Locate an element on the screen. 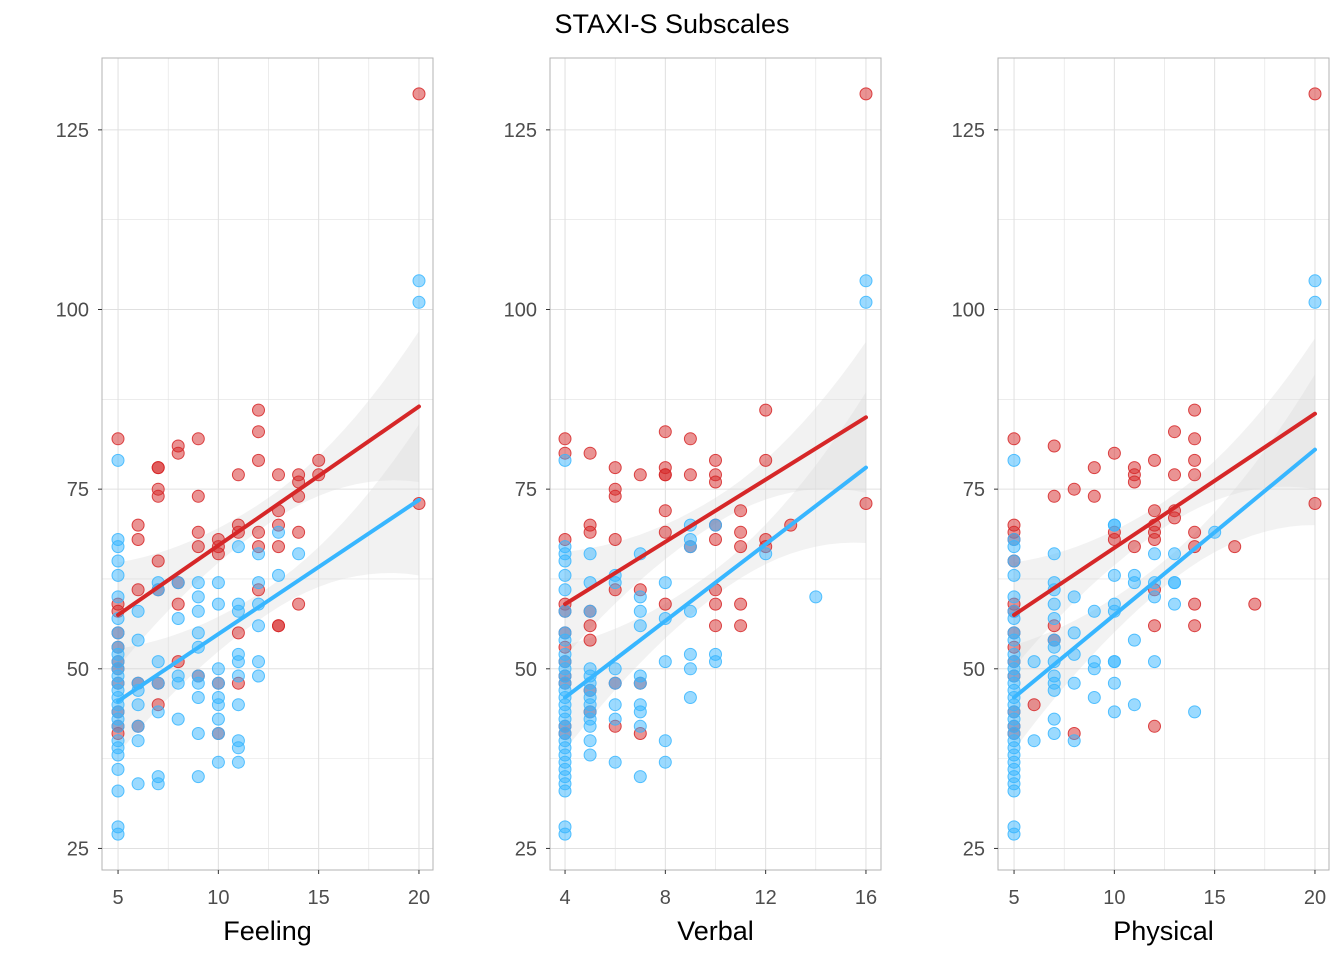  y-tick-label: 75 is located at coordinates (526, 490).